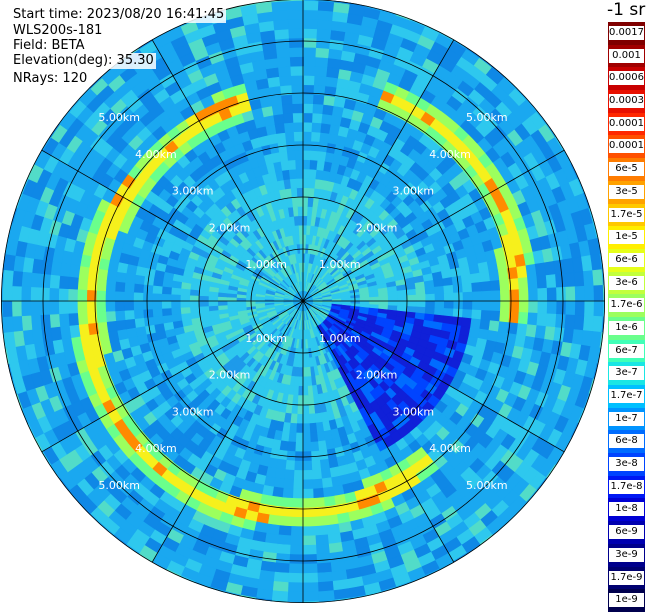 This screenshot has width=647, height=612. I want to click on colorbar-bin: 1e-7, so click(626, 419).